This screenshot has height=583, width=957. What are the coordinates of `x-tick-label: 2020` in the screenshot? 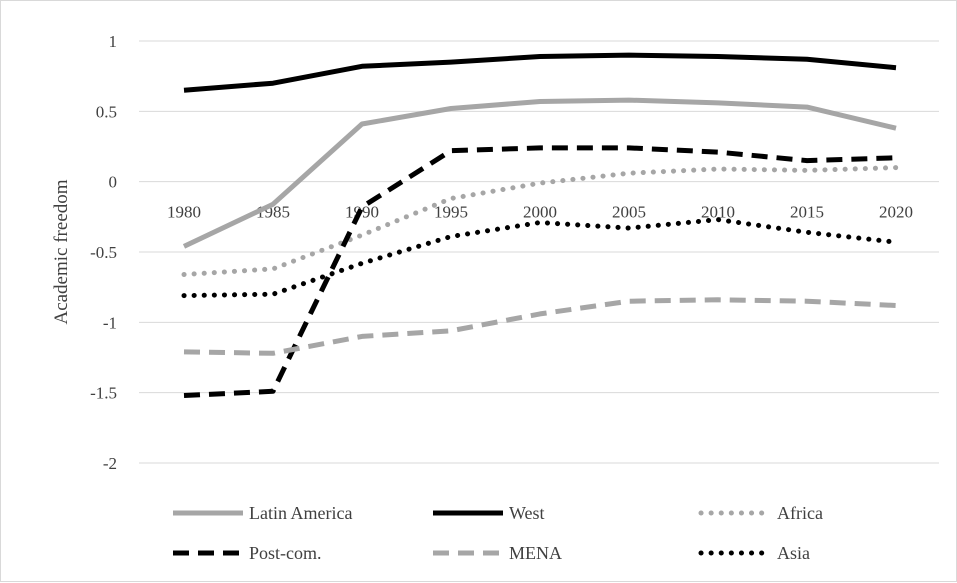 It's located at (896, 212).